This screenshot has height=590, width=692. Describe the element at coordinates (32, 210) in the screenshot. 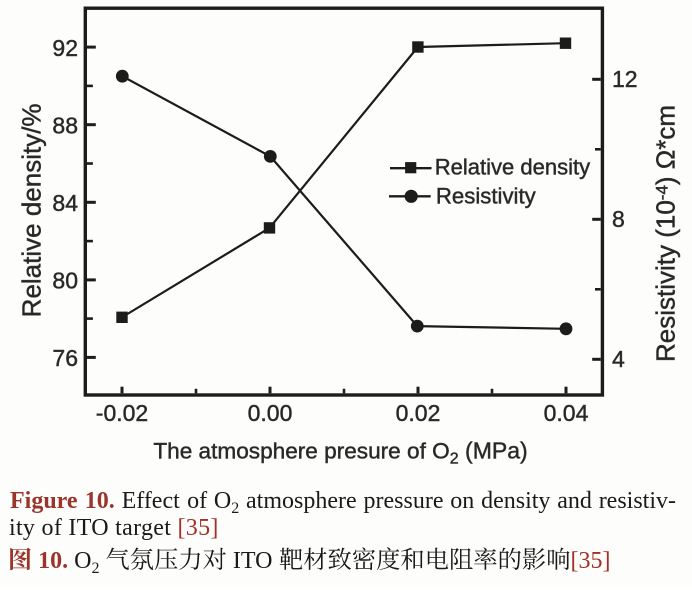

I see `svg-text: Relative density/%` at that location.